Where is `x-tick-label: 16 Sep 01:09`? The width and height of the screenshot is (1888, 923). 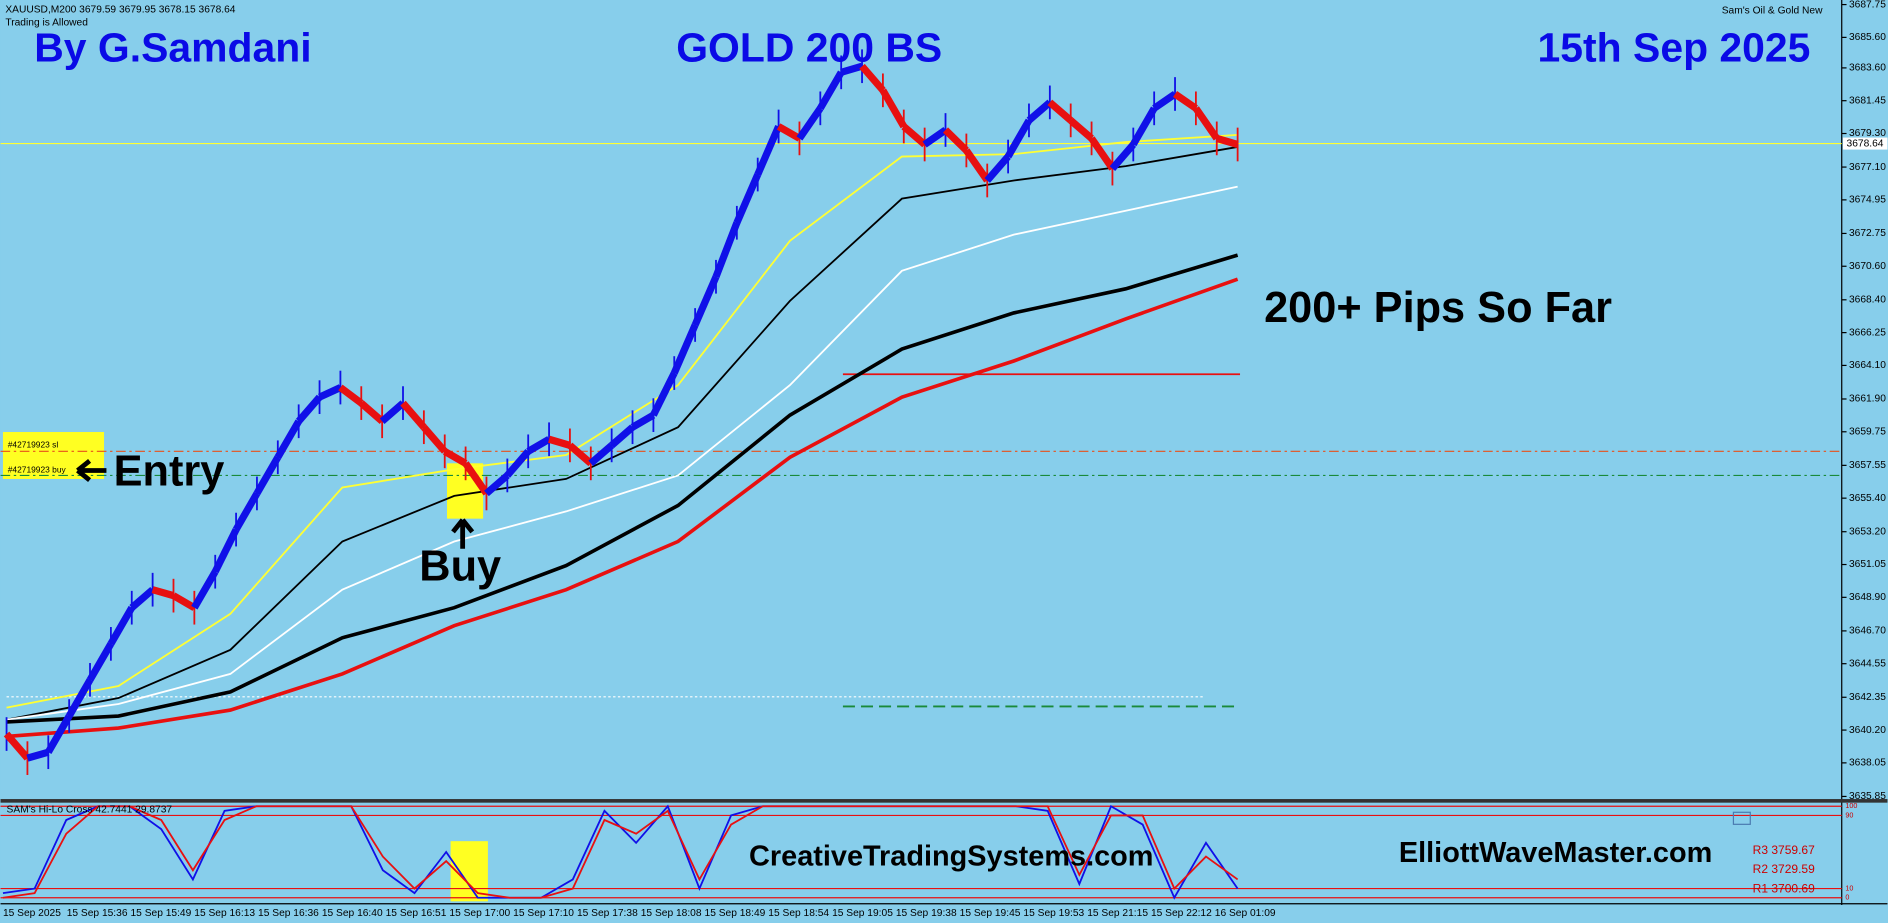 x-tick-label: 16 Sep 01:09 is located at coordinates (1245, 913).